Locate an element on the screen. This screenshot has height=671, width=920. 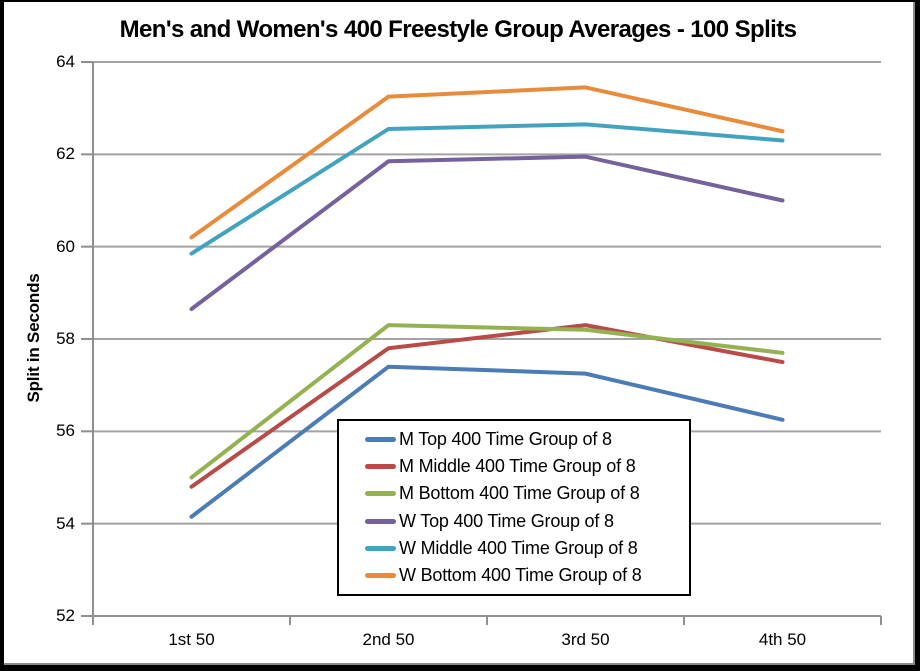
legend-item-3: M Bottom 400 Time Group of 8 is located at coordinates (527, 493).